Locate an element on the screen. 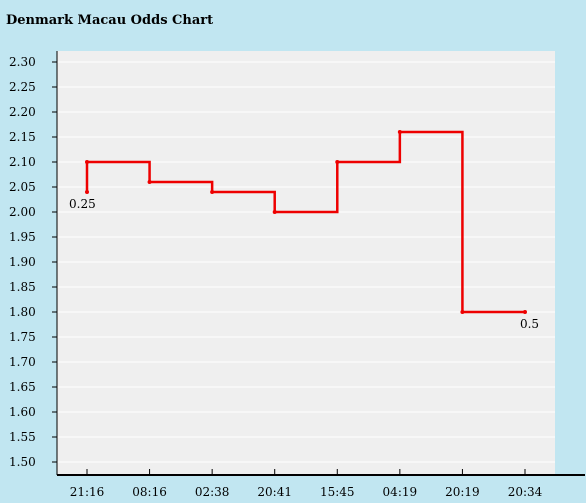 The width and height of the screenshot is (586, 503). data-label: 0.5 is located at coordinates (529, 324).